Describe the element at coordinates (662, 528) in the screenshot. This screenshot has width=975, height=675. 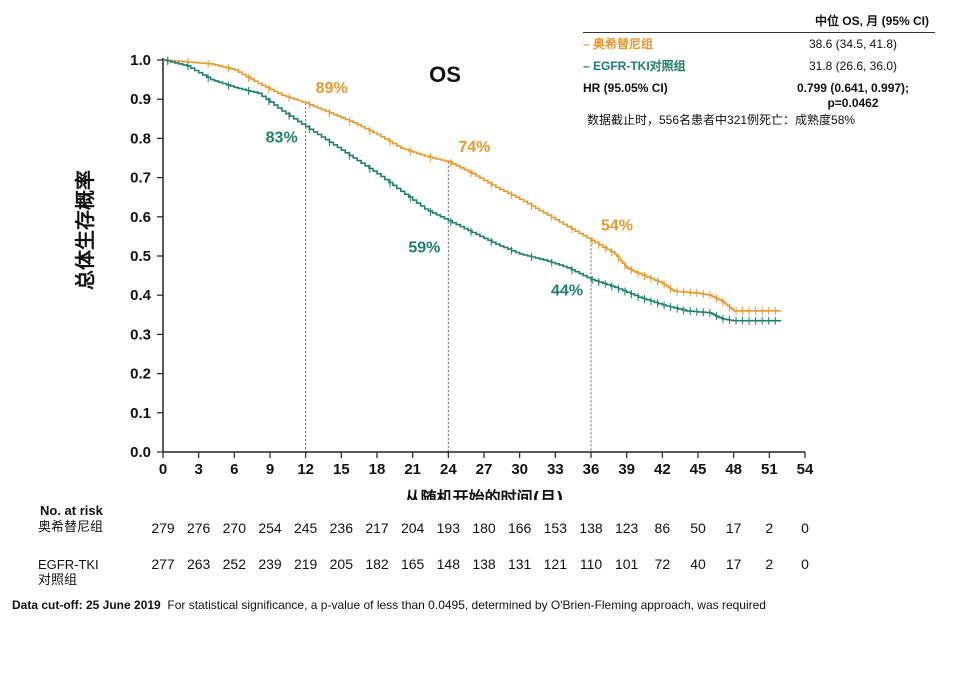
I see `risk-cell-osimertinib: 86` at that location.